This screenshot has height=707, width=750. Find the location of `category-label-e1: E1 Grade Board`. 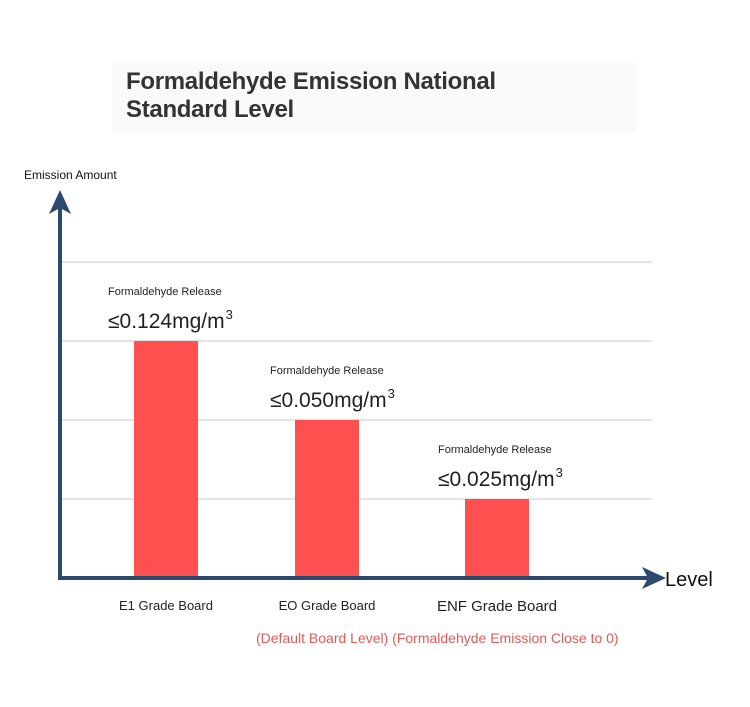

category-label-e1: E1 Grade Board is located at coordinates (166, 605).